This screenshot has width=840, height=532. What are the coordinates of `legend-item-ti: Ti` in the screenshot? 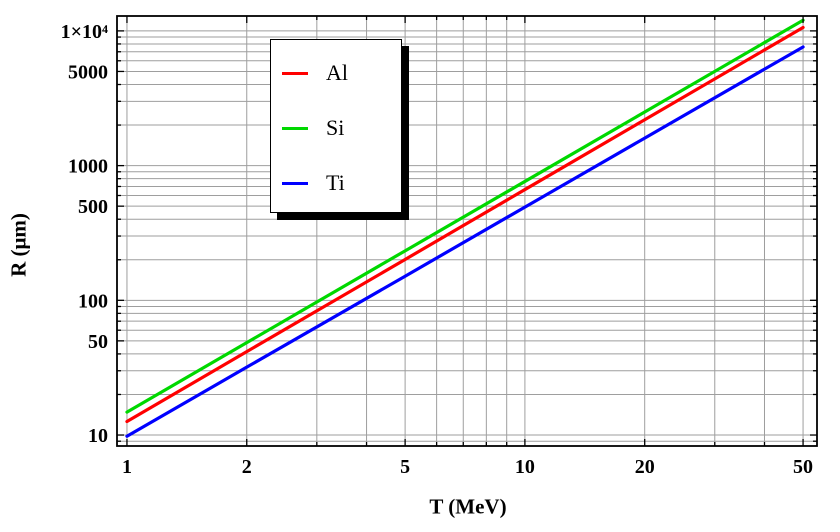 It's located at (336, 183).